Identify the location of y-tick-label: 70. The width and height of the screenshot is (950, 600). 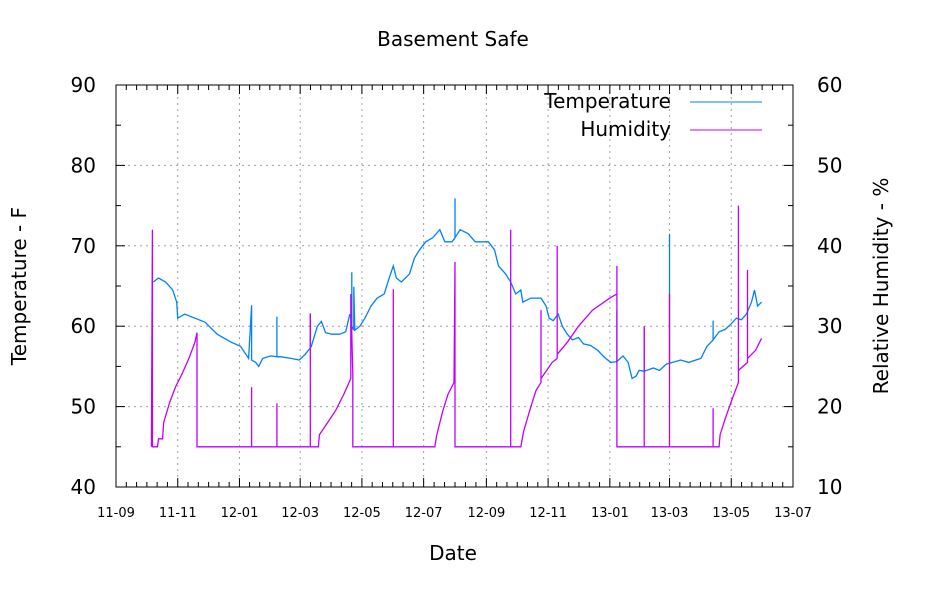
(83, 246).